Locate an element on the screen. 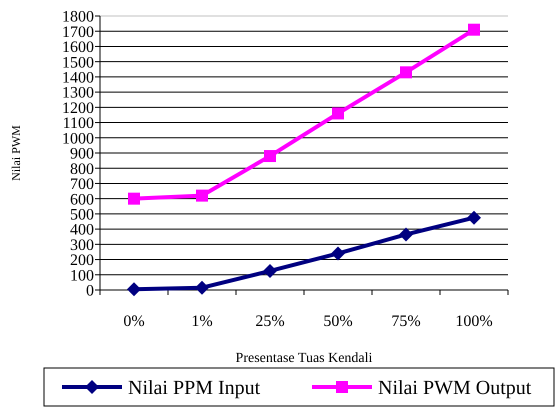  y-tick-label: 1000 is located at coordinates (78, 139).